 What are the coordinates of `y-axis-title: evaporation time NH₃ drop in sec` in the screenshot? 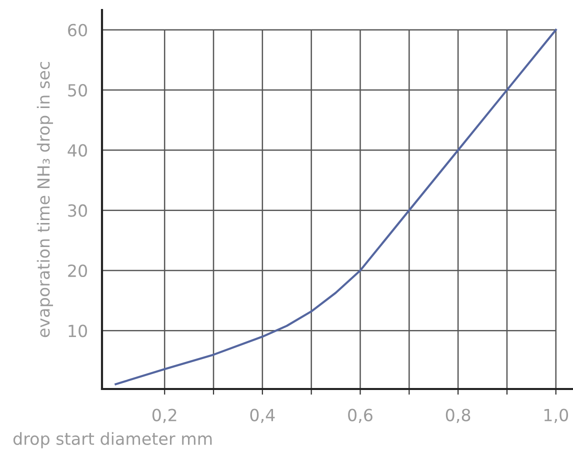 It's located at (45, 200).